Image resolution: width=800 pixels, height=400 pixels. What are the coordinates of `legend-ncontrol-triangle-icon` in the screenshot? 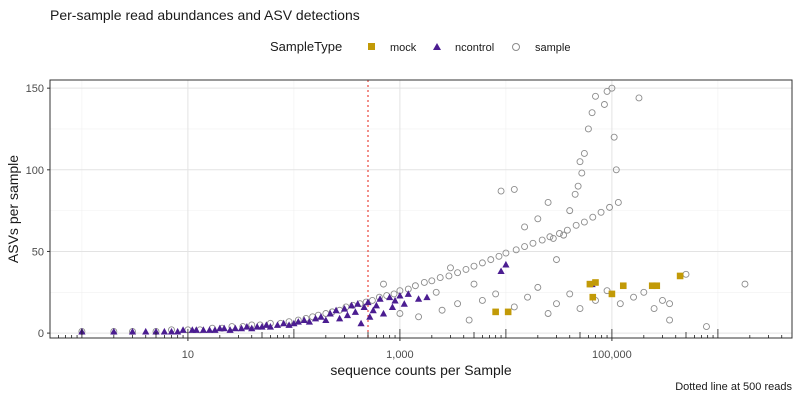 It's located at (437, 46).